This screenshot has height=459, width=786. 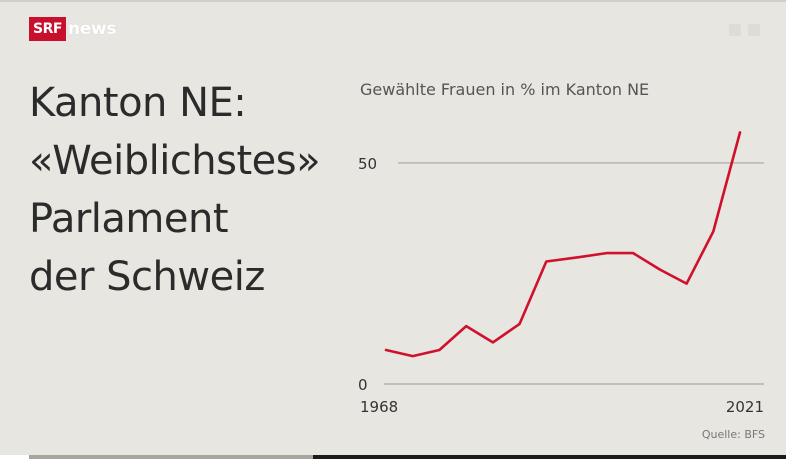 I want to click on x-tick-label-end: 2021, so click(x=745, y=407).